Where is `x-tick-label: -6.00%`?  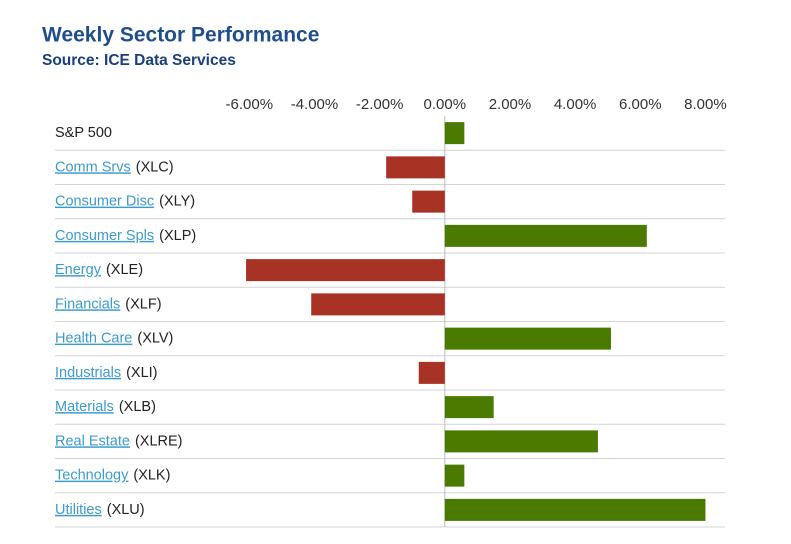
x-tick-label: -6.00% is located at coordinates (250, 104).